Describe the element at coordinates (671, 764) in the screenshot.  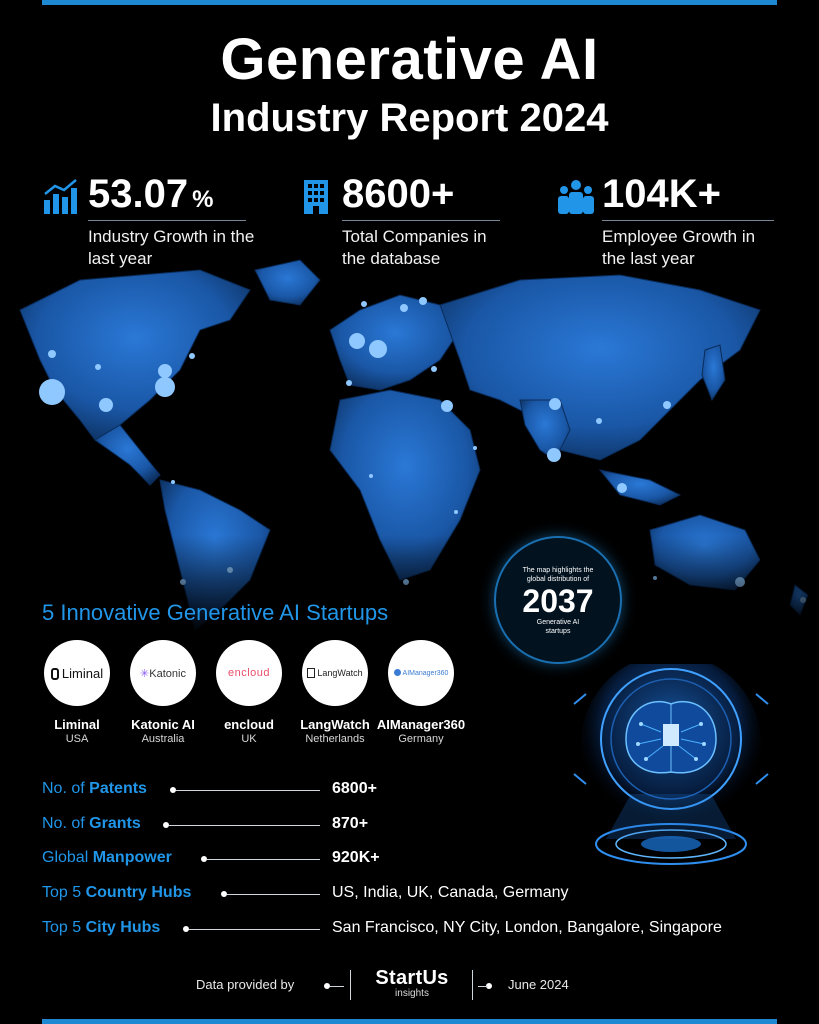
I see `ai-brain-illustration` at that location.